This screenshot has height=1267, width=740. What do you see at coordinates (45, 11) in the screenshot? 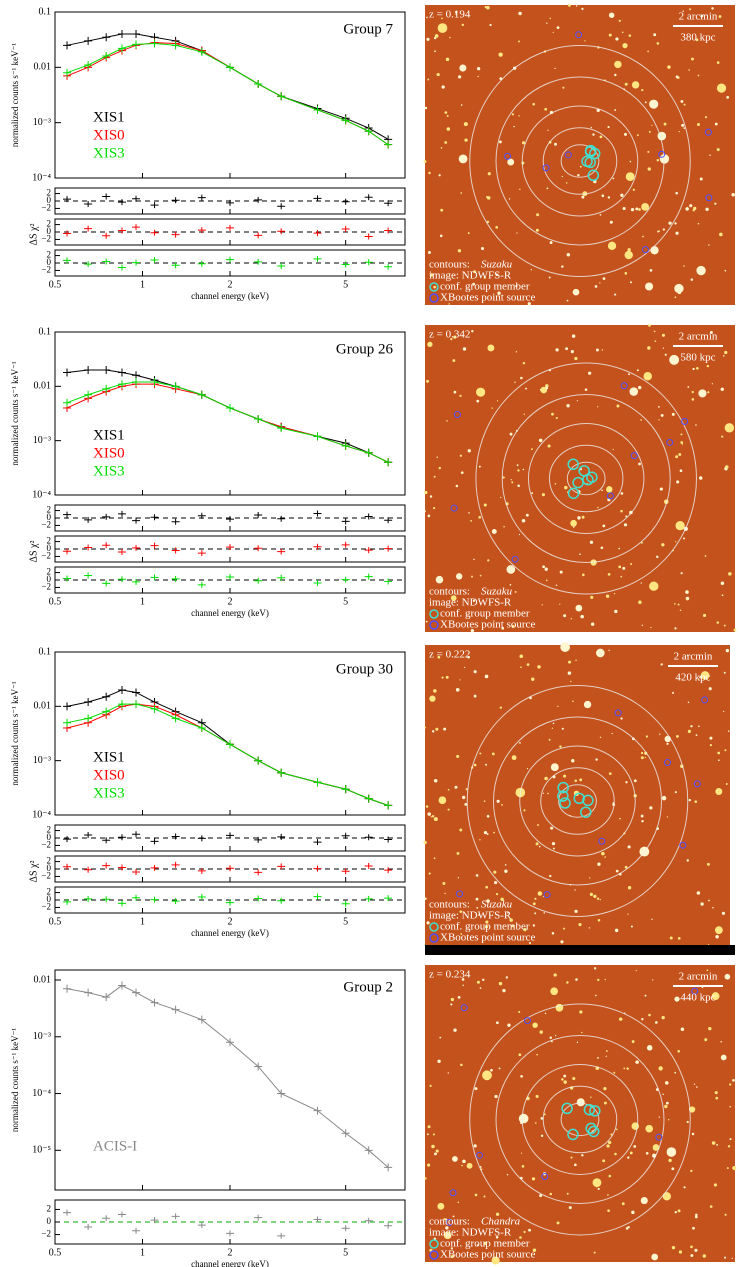
I see `y-tick-label: 0.1` at bounding box center [45, 11].